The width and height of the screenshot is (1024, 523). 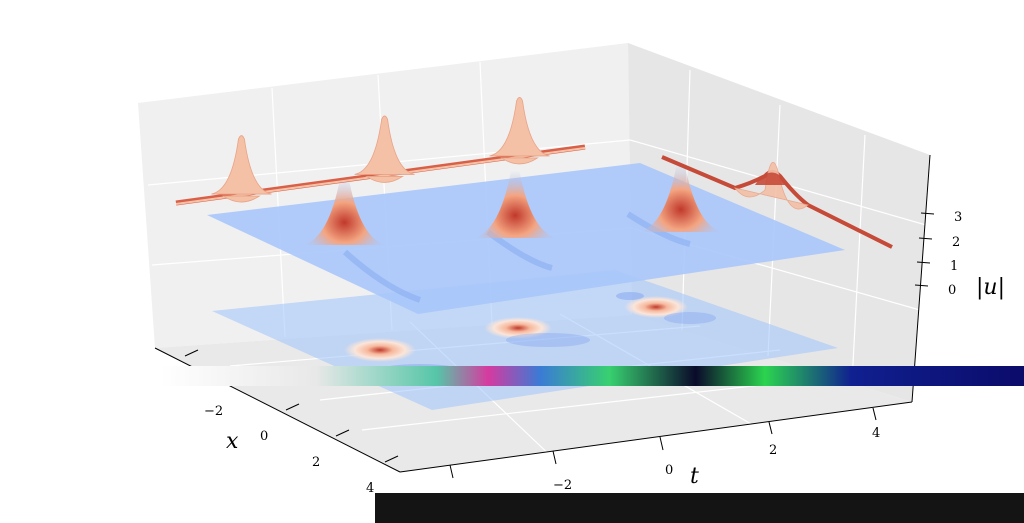 What do you see at coordinates (990, 287) in the screenshot?
I see `z-axis-title: |u|` at bounding box center [990, 287].